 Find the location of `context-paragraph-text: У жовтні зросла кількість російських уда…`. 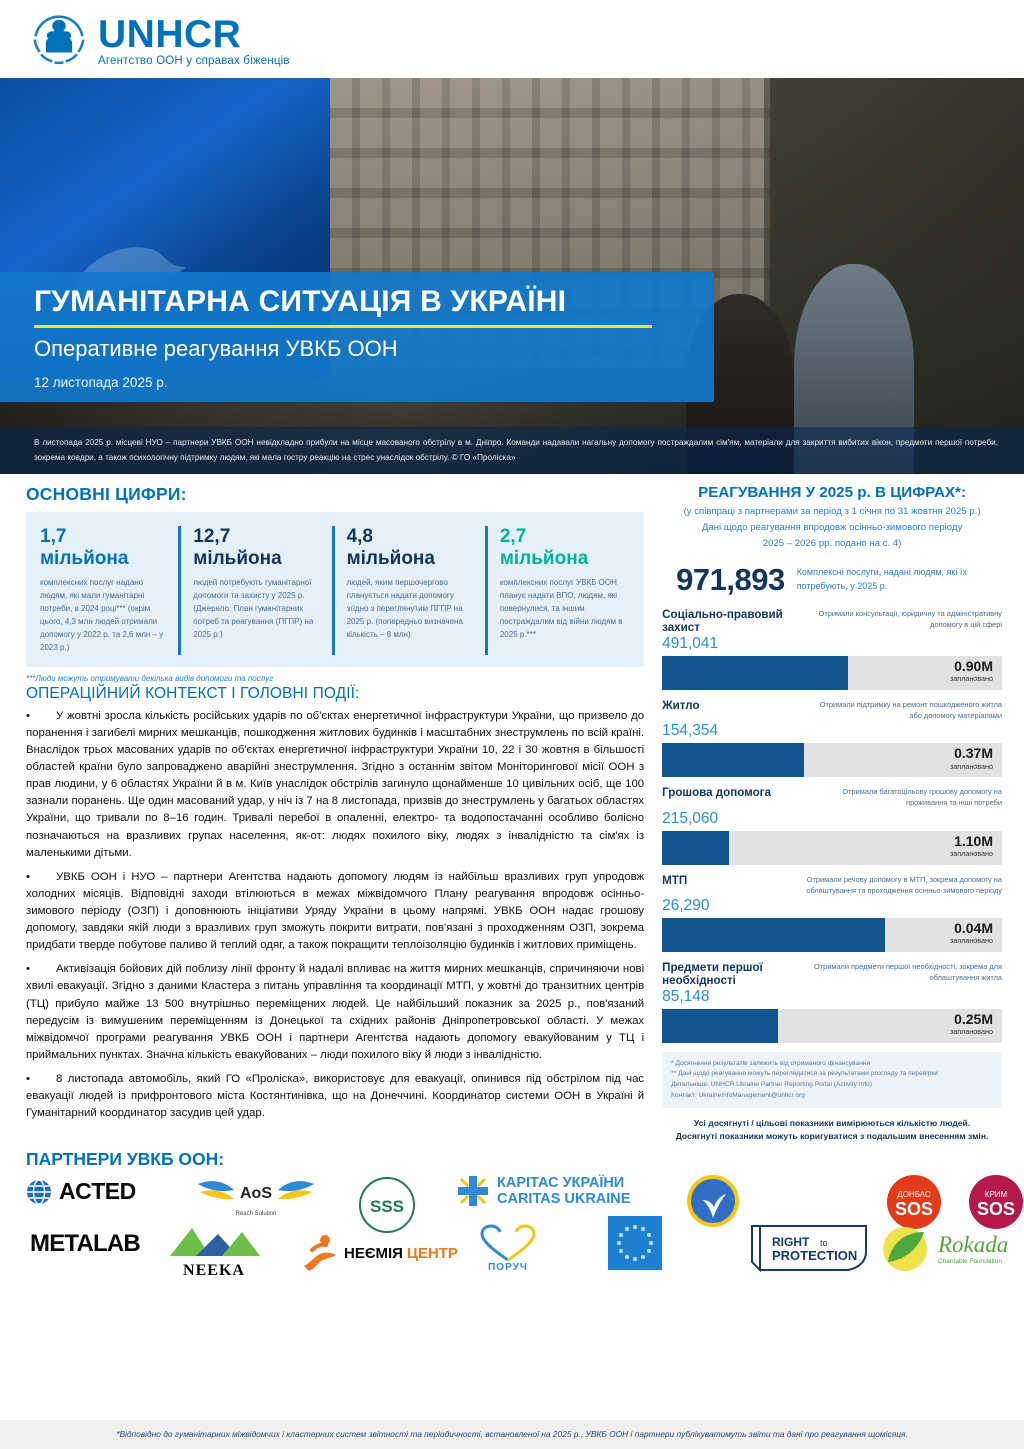

context-paragraph-text: У жовтні зросла кількість російських уда… is located at coordinates (335, 784).